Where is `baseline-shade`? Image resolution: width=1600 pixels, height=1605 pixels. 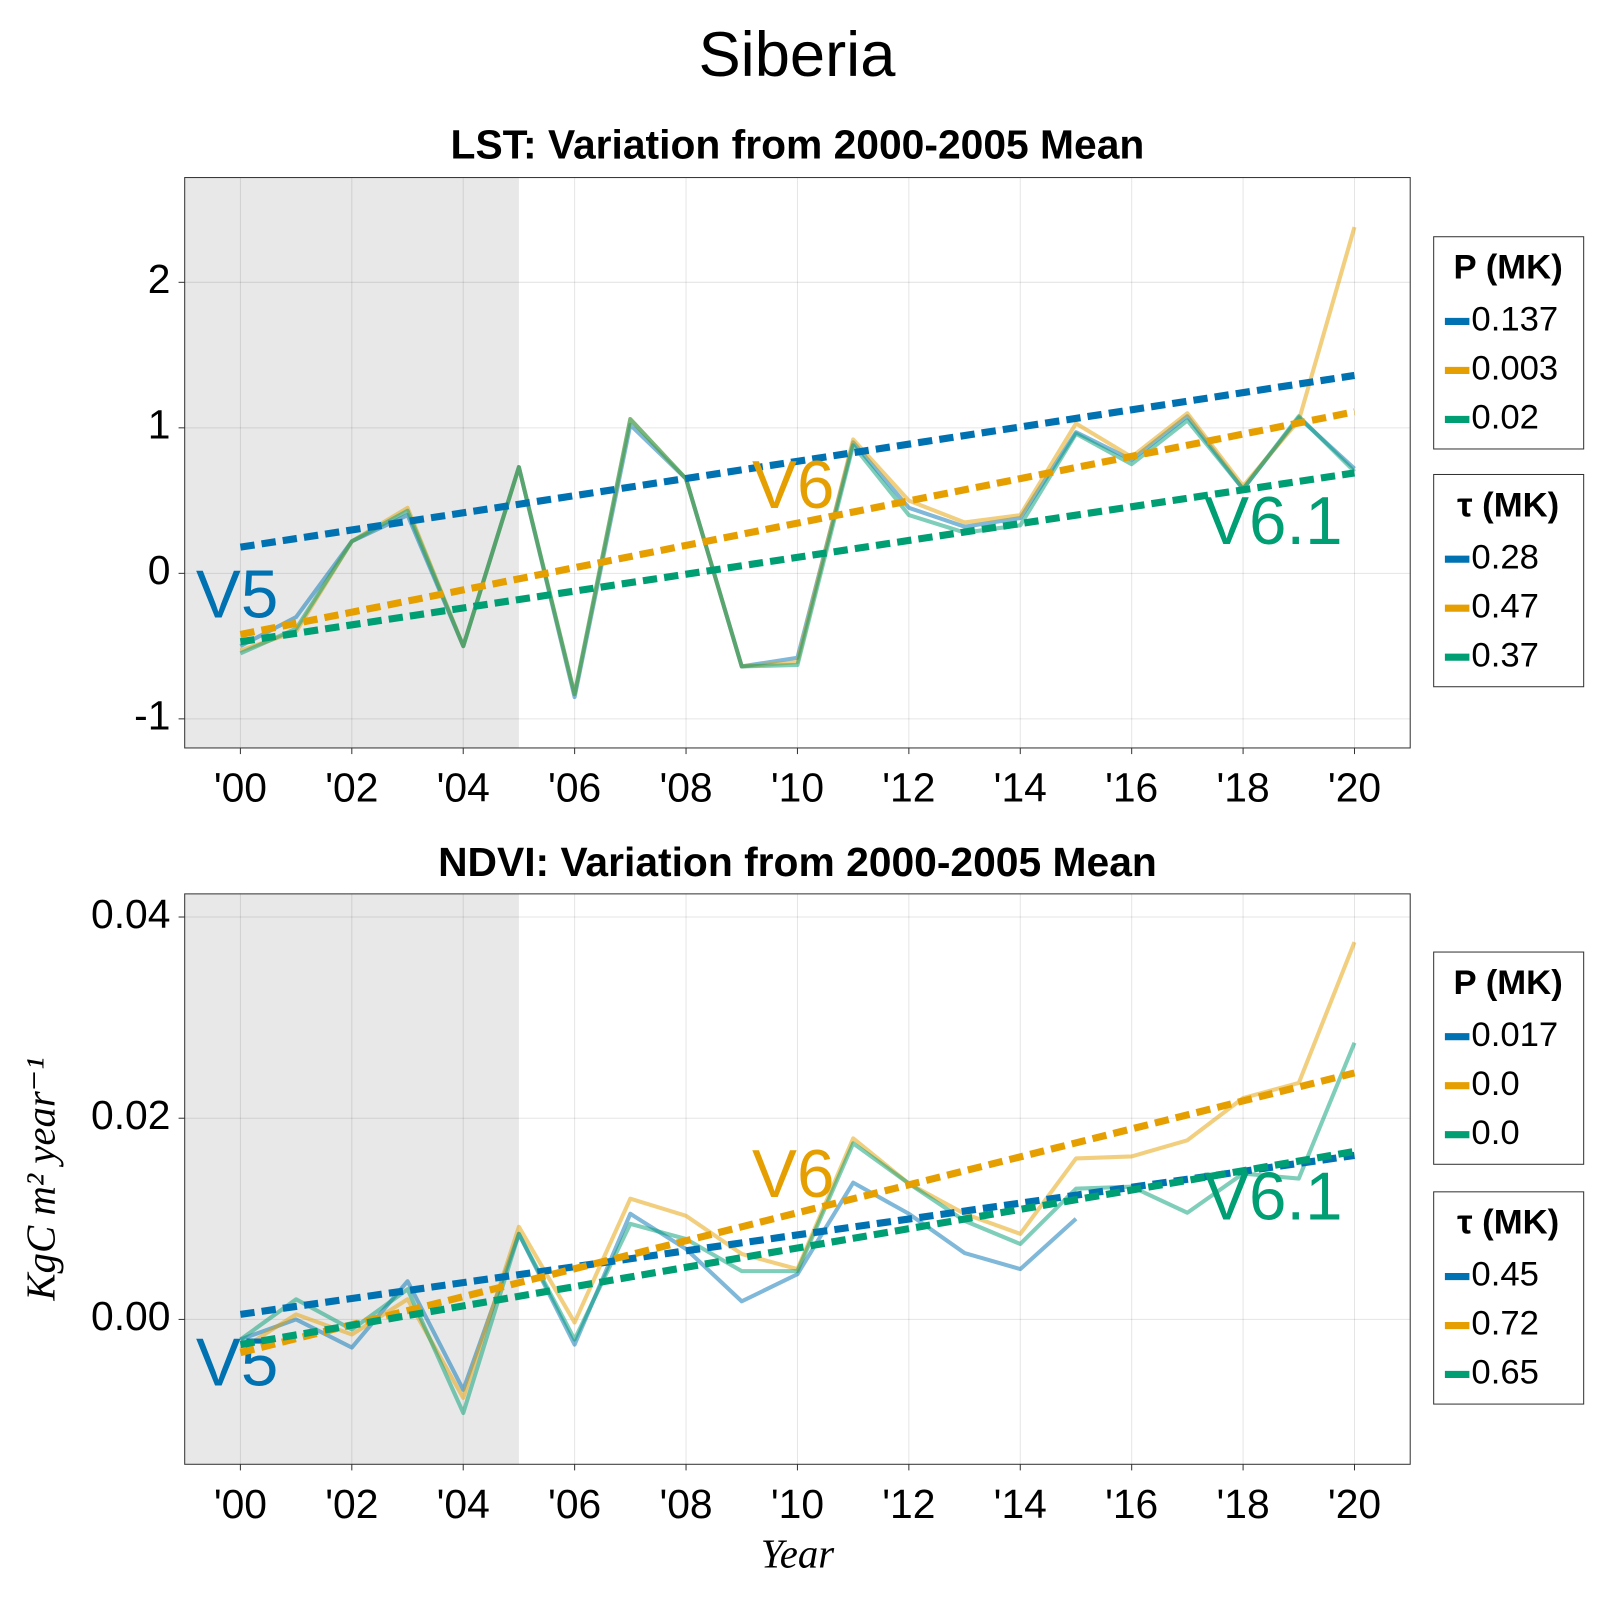 baseline-shade is located at coordinates (351, 1179).